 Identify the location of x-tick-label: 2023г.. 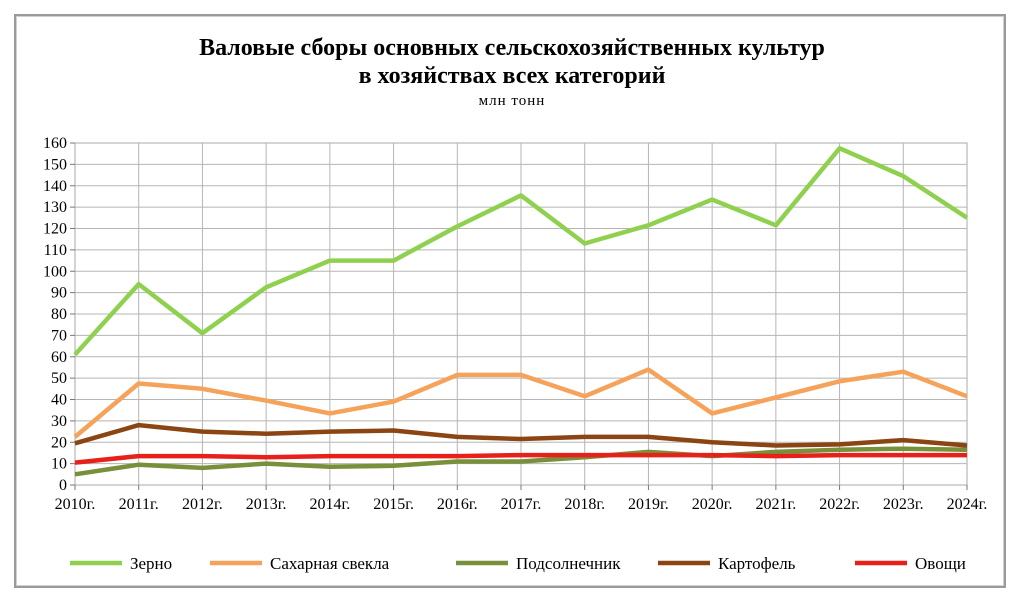
(903, 504).